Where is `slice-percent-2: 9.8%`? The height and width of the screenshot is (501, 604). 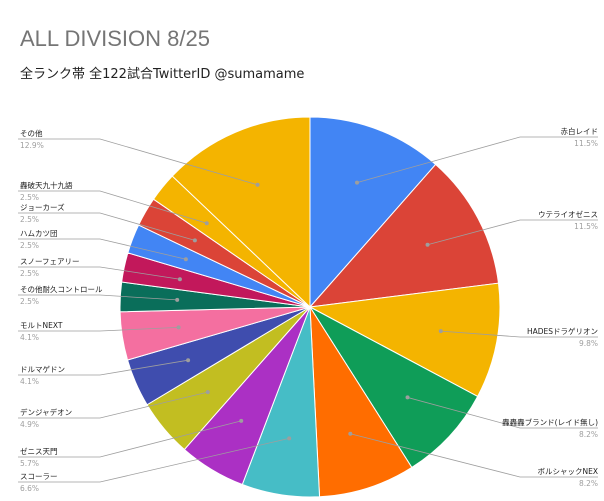 slice-percent-2: 9.8% is located at coordinates (588, 343).